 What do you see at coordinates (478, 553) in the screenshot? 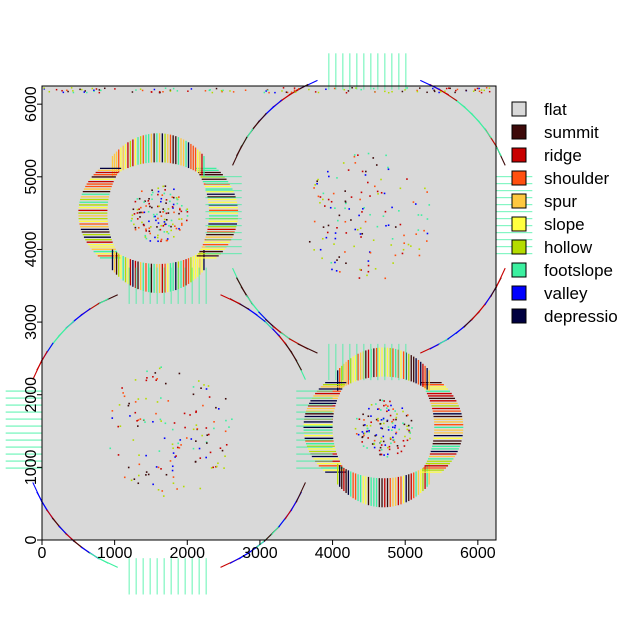
I see `x-tick-label: 6000` at bounding box center [478, 553].